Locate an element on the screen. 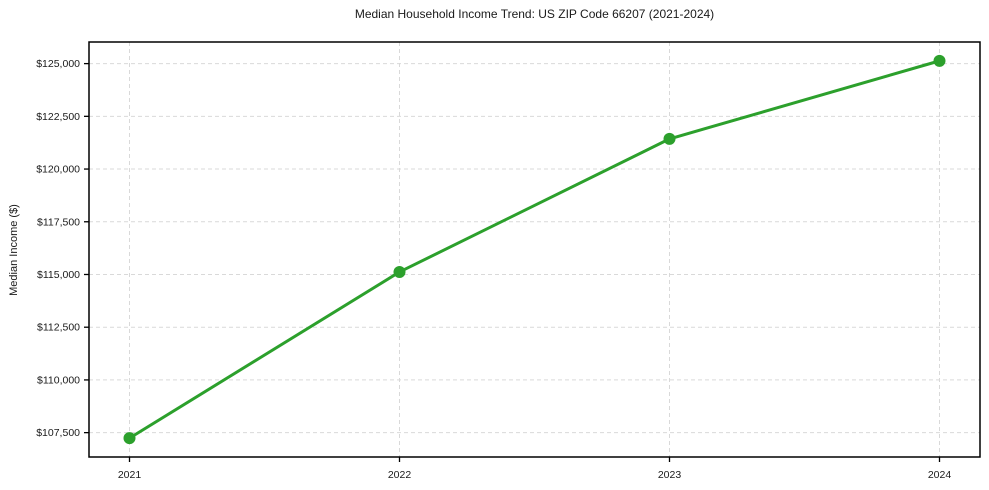 This screenshot has width=989, height=490. y-tick-label: $120,000 is located at coordinates (58, 170).